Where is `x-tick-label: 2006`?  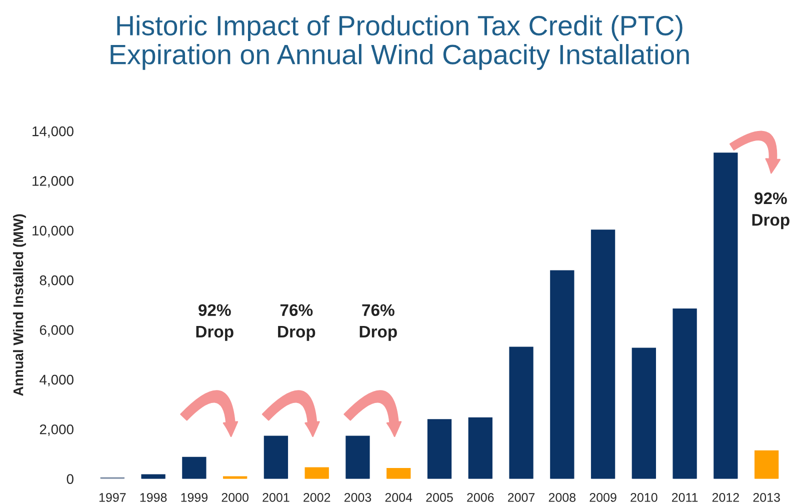 x-tick-label: 2006 is located at coordinates (480, 497).